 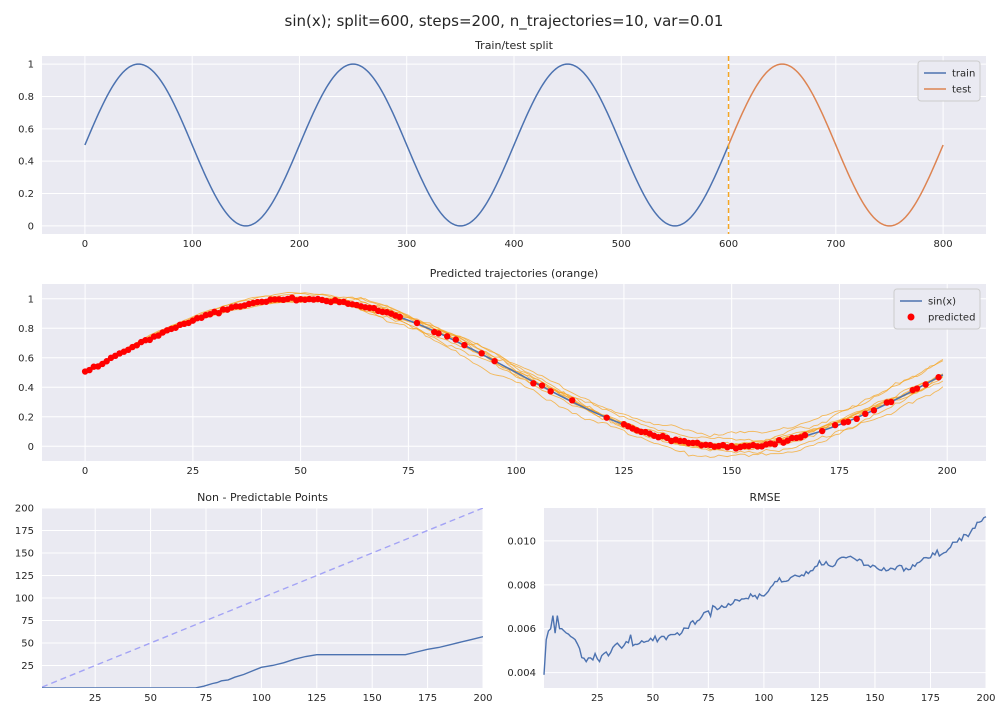 What do you see at coordinates (262, 662) in the screenshot?
I see `non-predictable-line` at bounding box center [262, 662].